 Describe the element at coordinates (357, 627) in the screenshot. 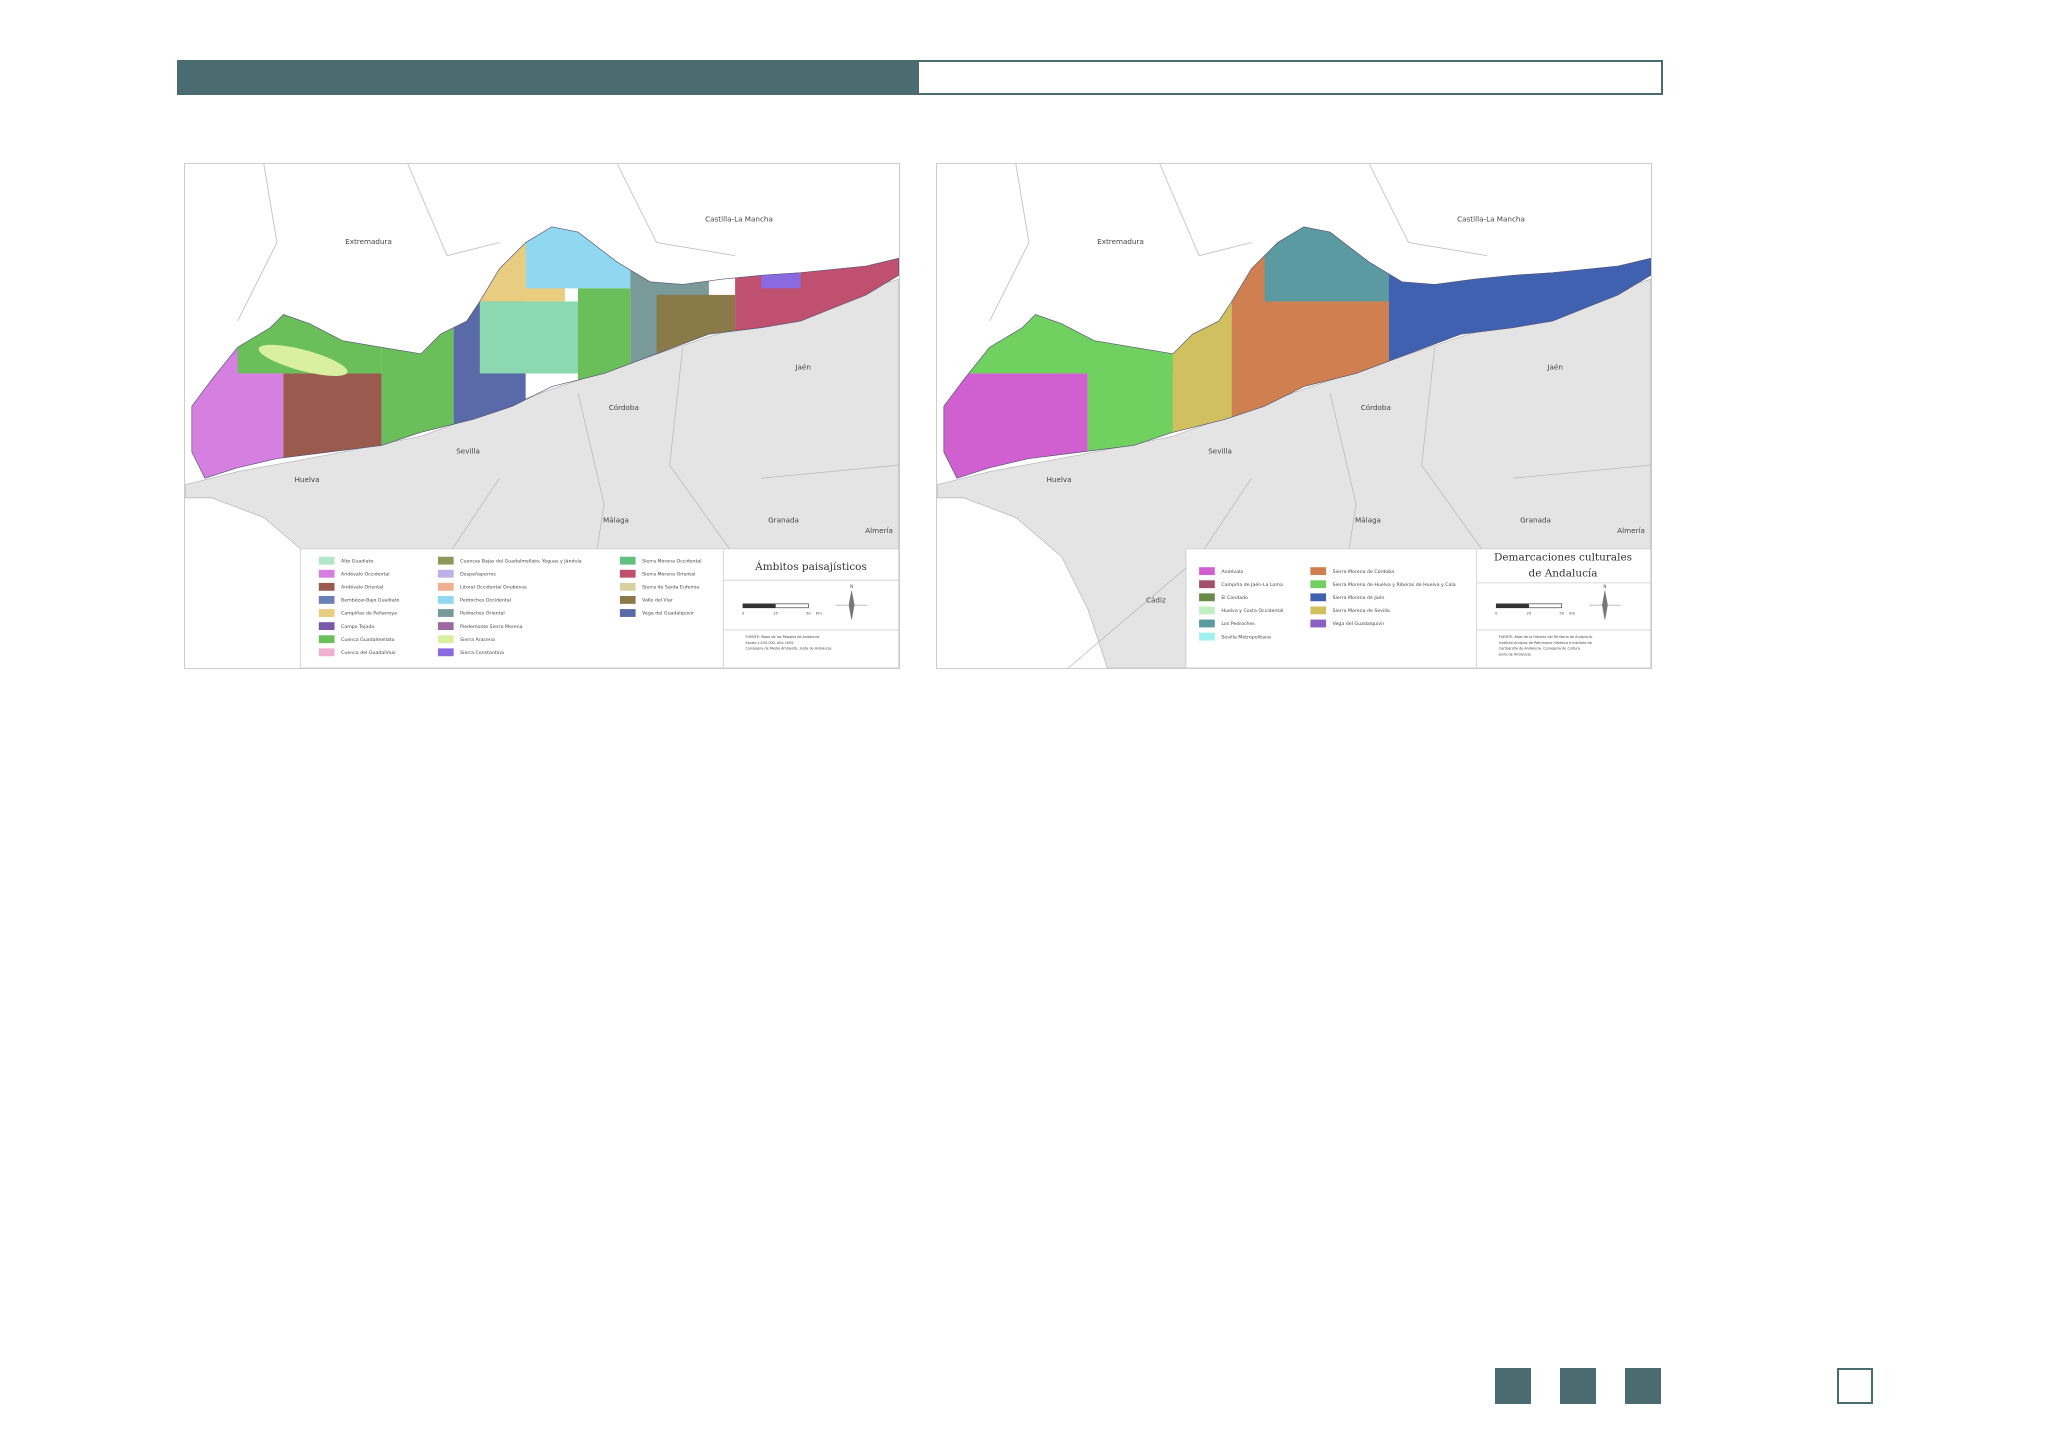

I see `legend-label: Campo Tejada` at that location.